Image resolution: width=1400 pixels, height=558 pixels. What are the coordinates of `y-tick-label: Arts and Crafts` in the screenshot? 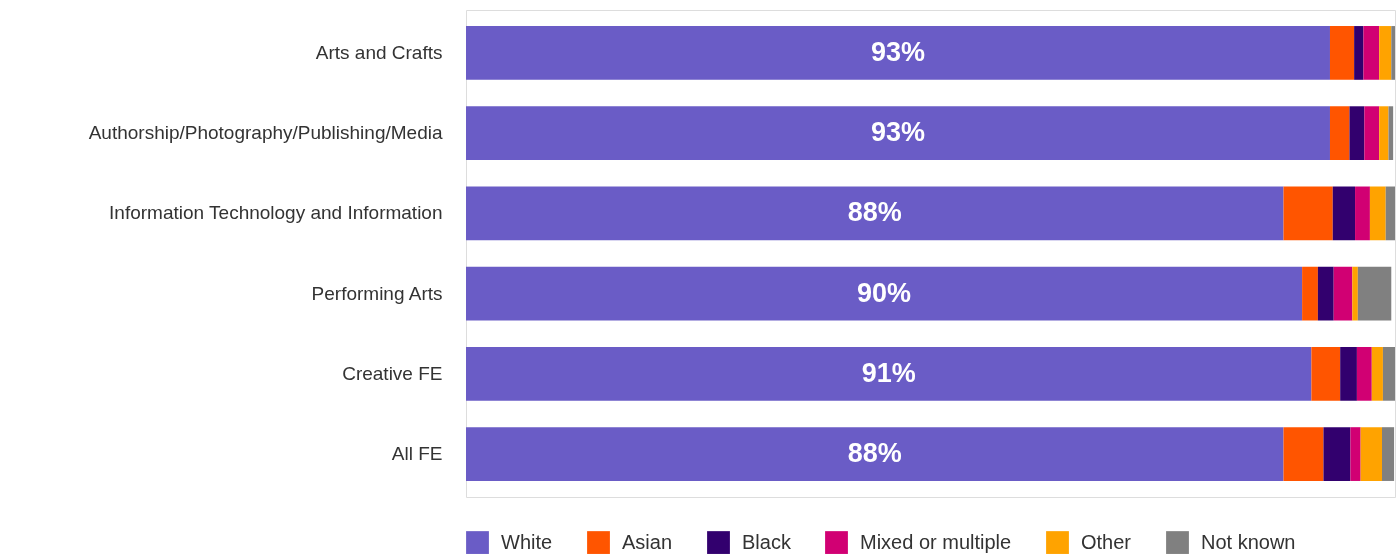 It's located at (379, 52).